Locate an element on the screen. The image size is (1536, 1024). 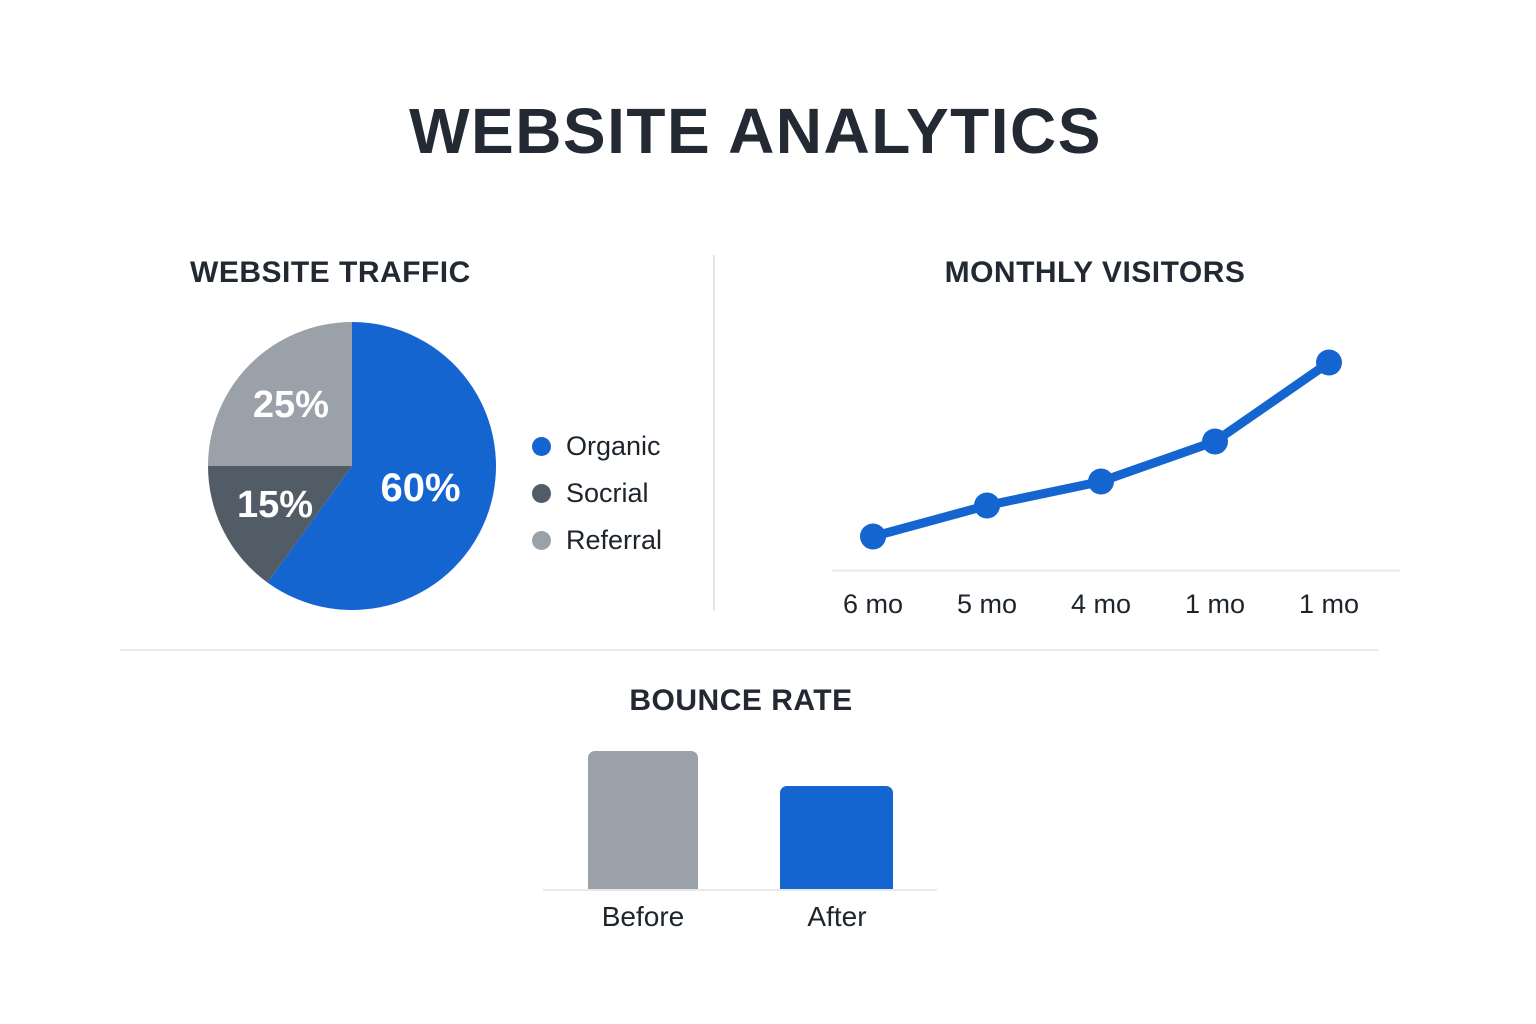
bar-after is located at coordinates (836, 837).